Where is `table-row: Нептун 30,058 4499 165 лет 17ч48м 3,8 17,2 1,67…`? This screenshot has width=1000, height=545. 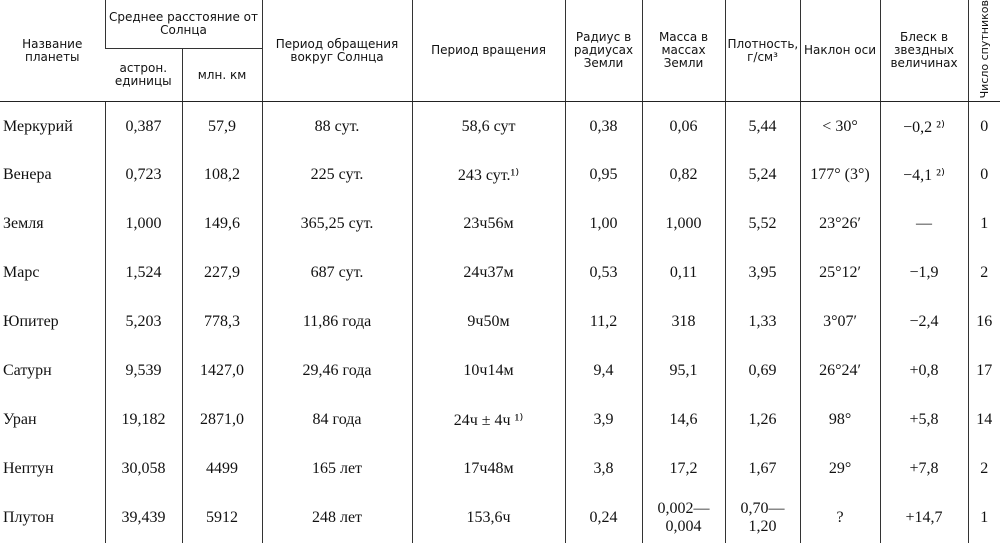
table-row: Нептун 30,058 4499 165 лет 17ч48м 3,8 17,2 1,67… is located at coordinates (500, 469).